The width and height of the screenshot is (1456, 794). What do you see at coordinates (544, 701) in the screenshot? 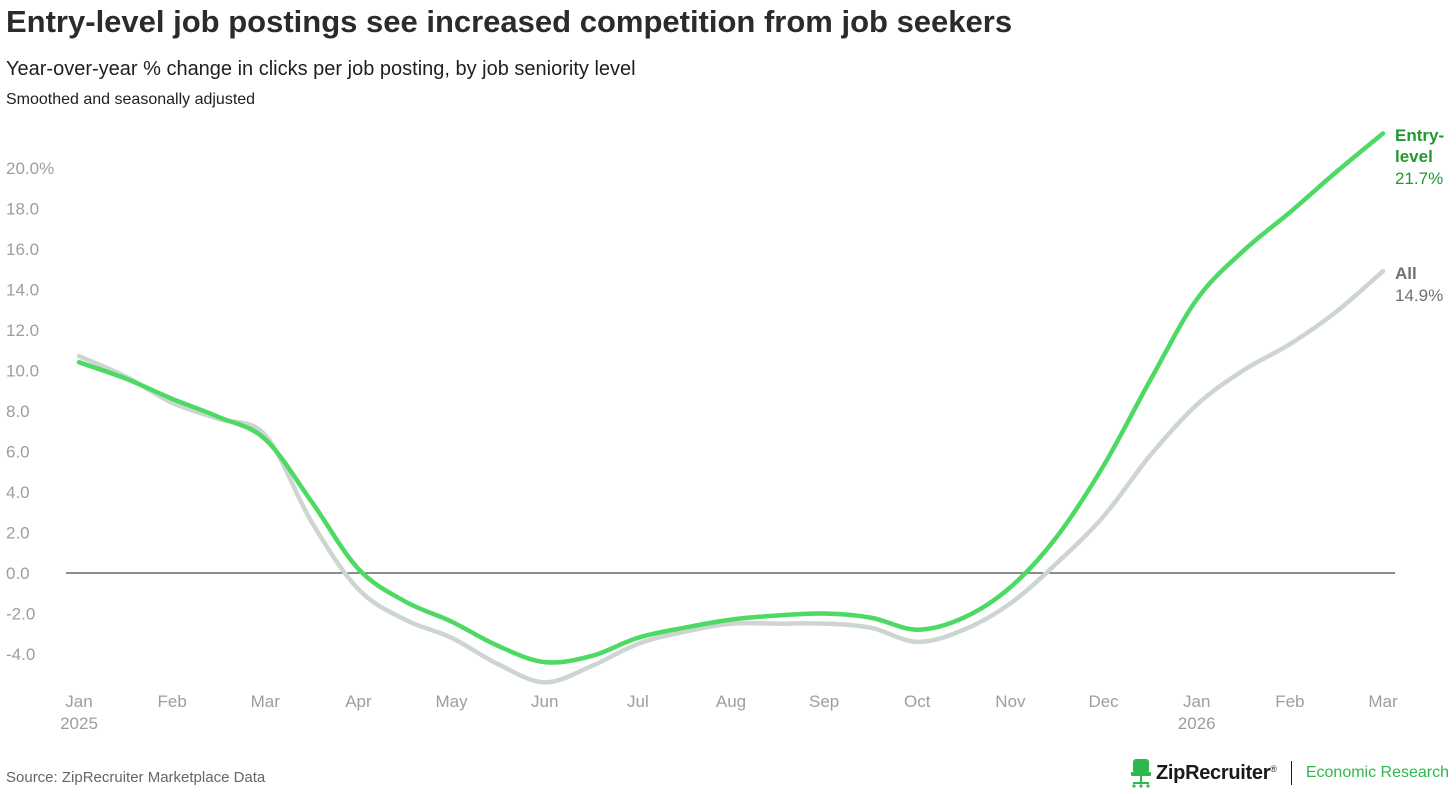
I see `x-tick-label: Jun` at bounding box center [544, 701].